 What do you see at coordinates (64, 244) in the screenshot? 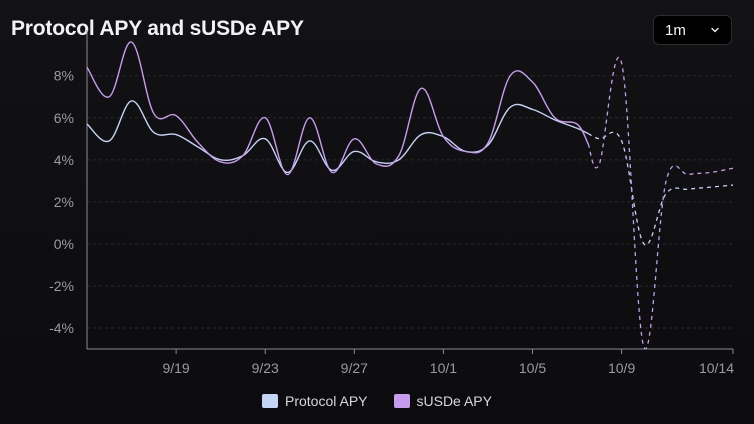
I see `y-tick-label: 0%` at bounding box center [64, 244].